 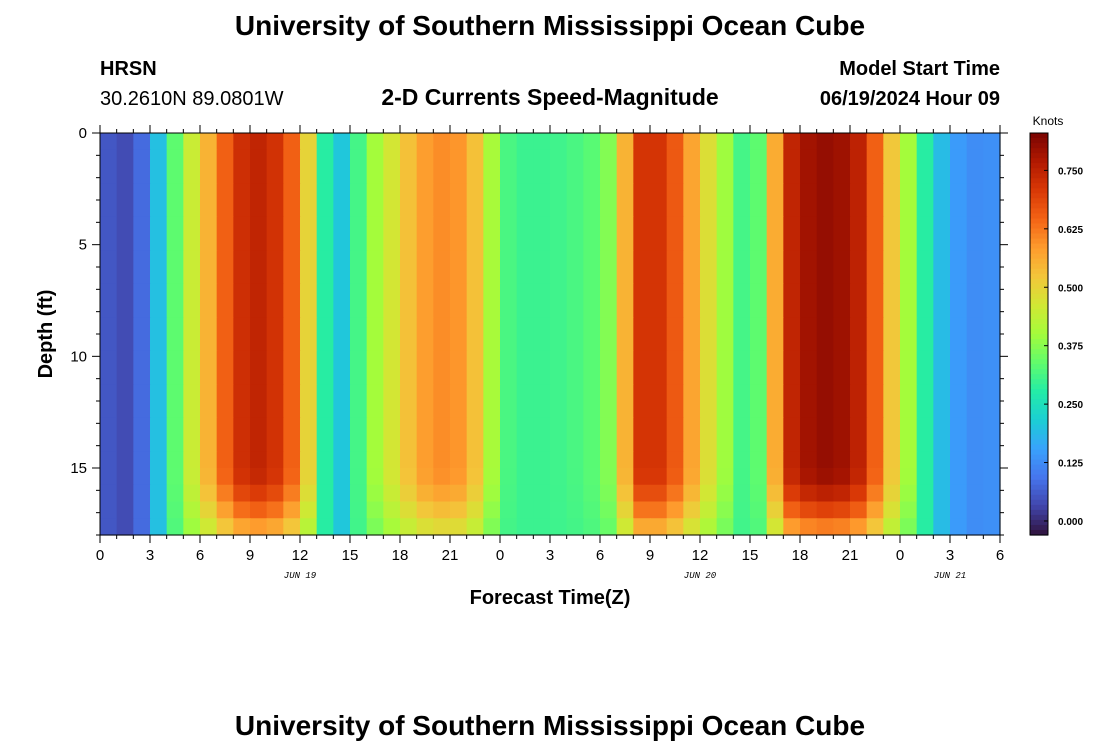 I want to click on chart-subtitle: 2-D Currents Speed-Magnitude, so click(x=549, y=97).